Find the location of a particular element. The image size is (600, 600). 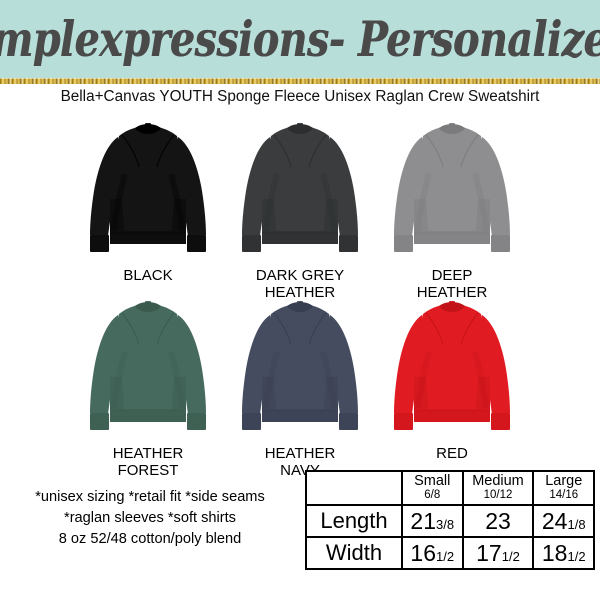

size-header-large: Large 14/16 is located at coordinates (563, 488).